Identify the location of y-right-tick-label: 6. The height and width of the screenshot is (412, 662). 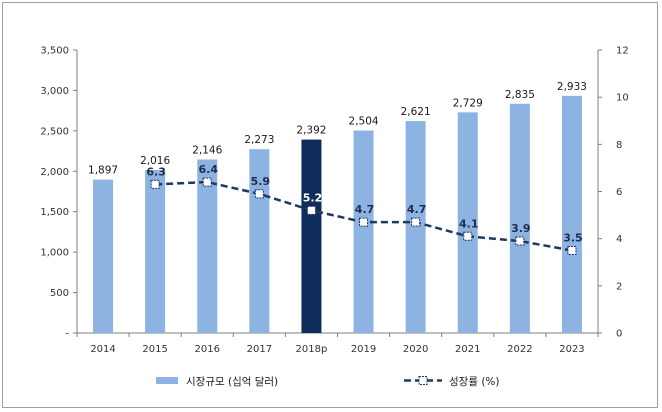
(619, 192).